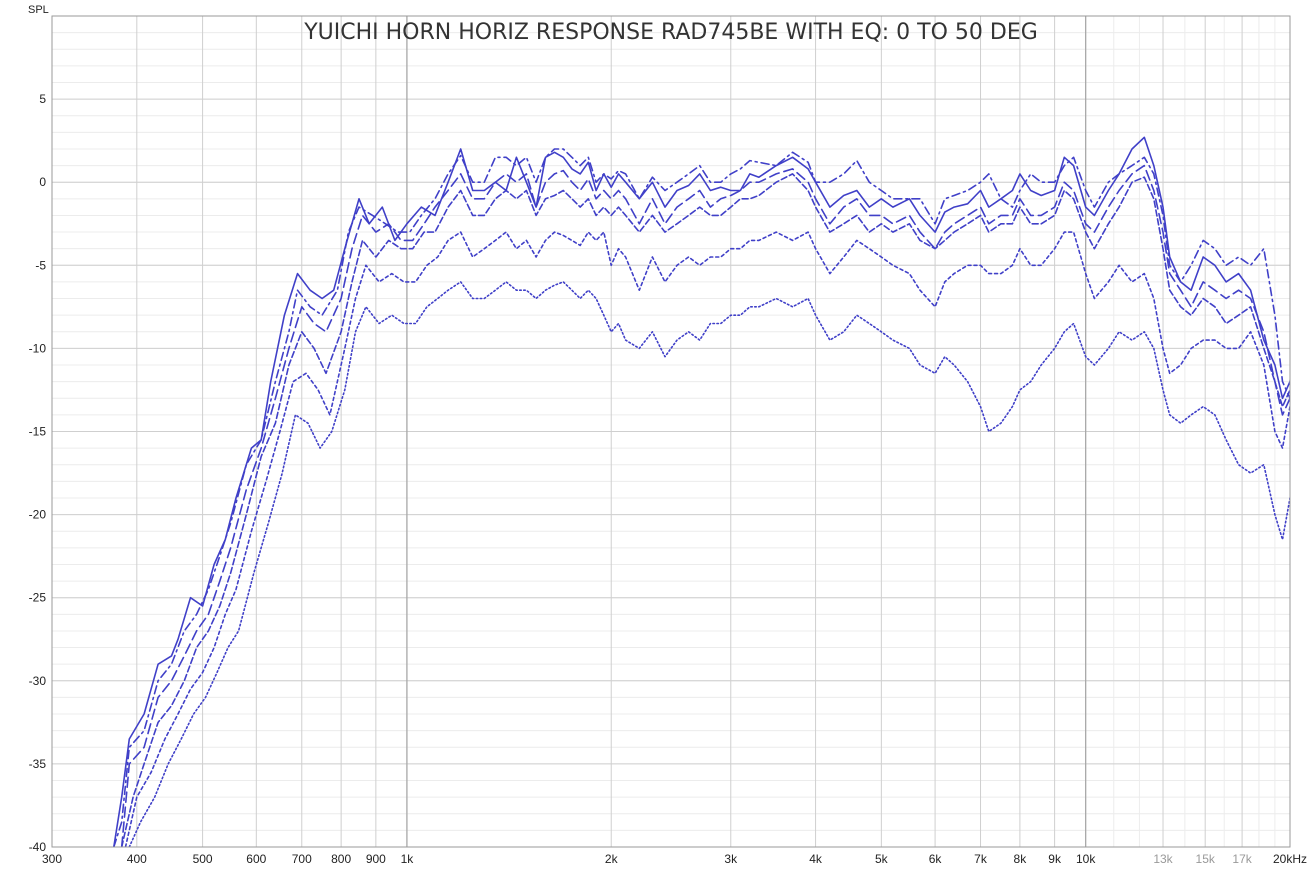 This screenshot has height=876, width=1316. Describe the element at coordinates (376, 859) in the screenshot. I see `x-tick-label: 900` at that location.